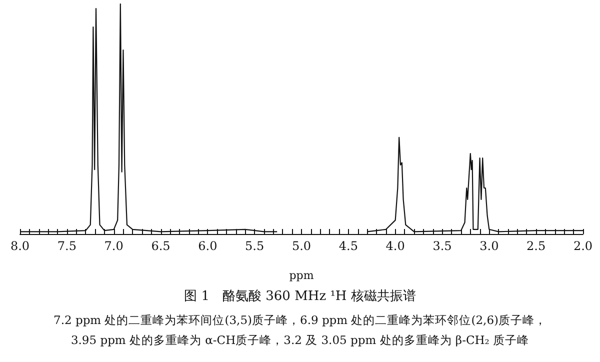  I want to click on x-tick-label: 6.0, so click(208, 246).